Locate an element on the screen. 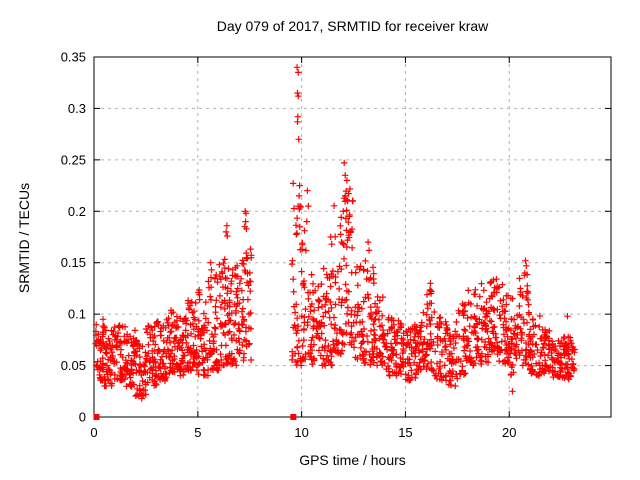  y-tick-label: 0.25 is located at coordinates (73, 159).